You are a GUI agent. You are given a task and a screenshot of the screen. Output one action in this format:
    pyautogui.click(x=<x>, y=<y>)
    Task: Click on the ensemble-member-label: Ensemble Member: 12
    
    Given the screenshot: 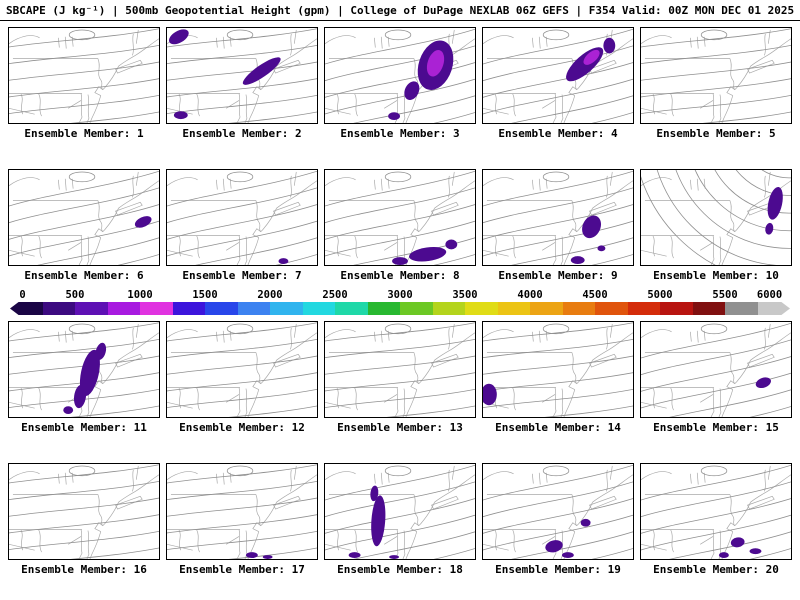 What is the action you would take?
    pyautogui.click(x=242, y=427)
    